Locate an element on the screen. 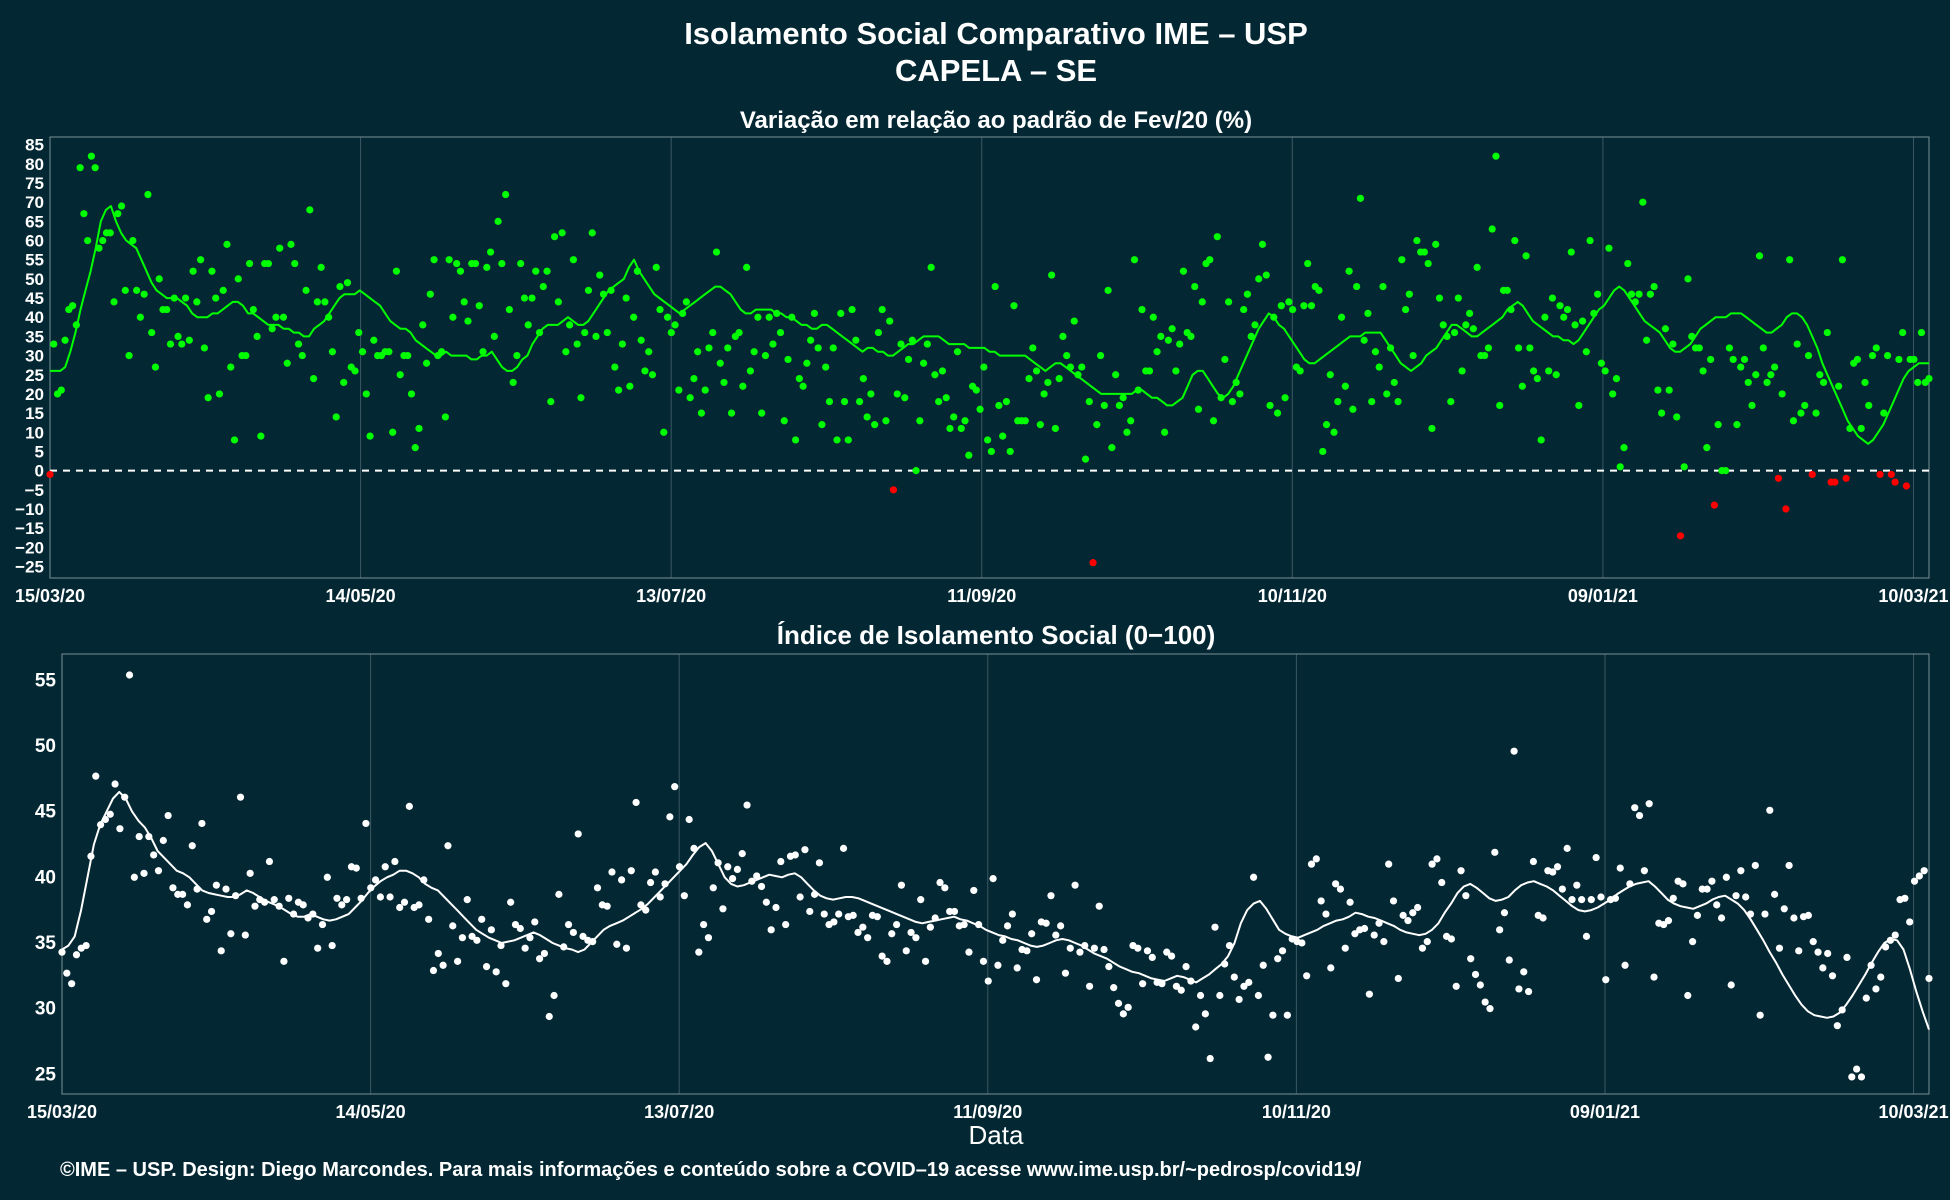  x-tick-label: 14/05/20 is located at coordinates (371, 1112).